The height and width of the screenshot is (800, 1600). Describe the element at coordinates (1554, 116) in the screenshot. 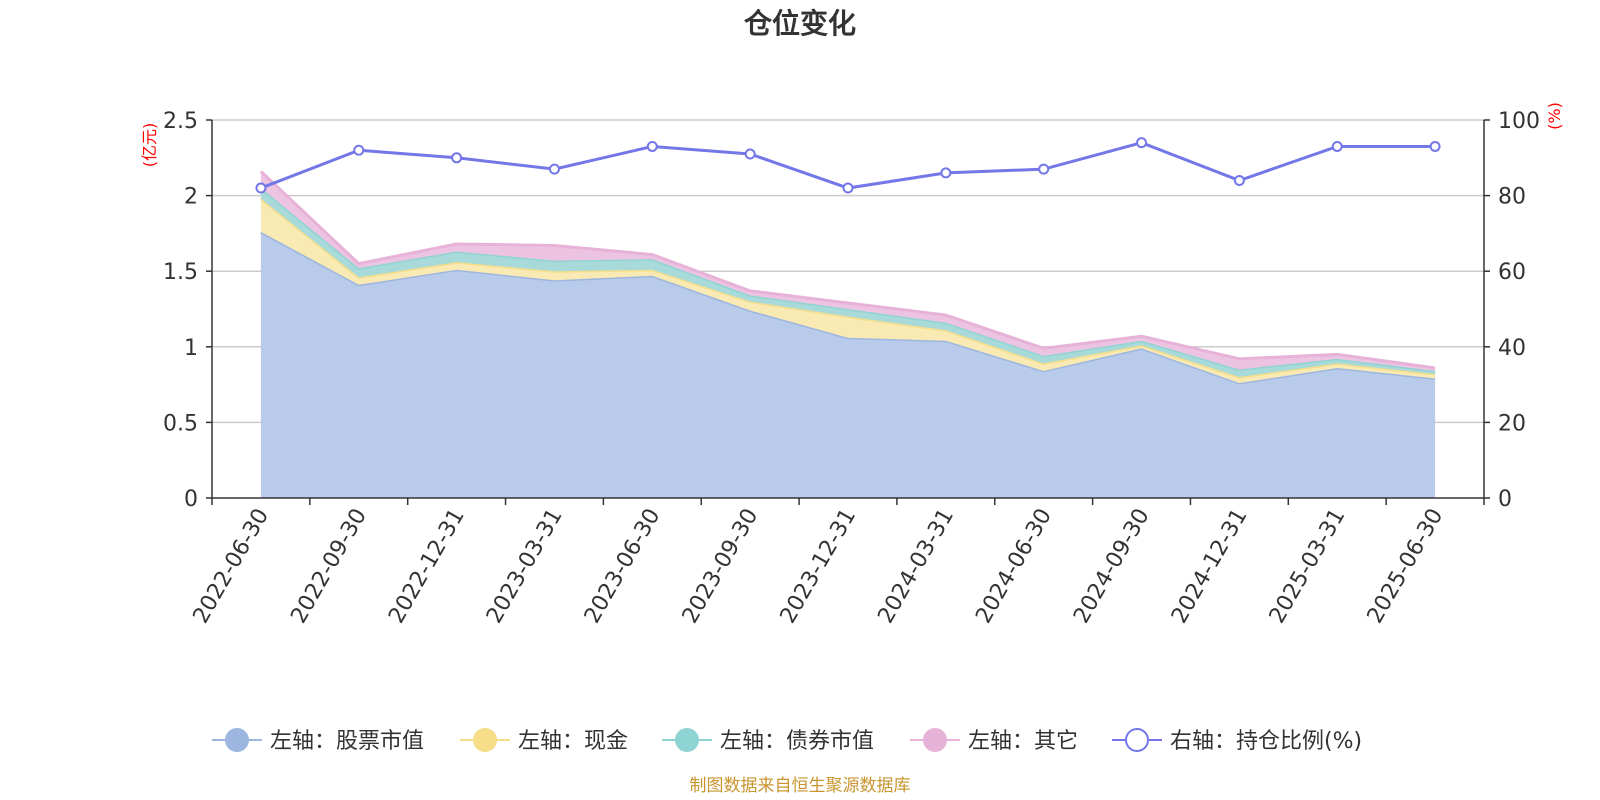

I see `right-axis-unit: (%)` at that location.